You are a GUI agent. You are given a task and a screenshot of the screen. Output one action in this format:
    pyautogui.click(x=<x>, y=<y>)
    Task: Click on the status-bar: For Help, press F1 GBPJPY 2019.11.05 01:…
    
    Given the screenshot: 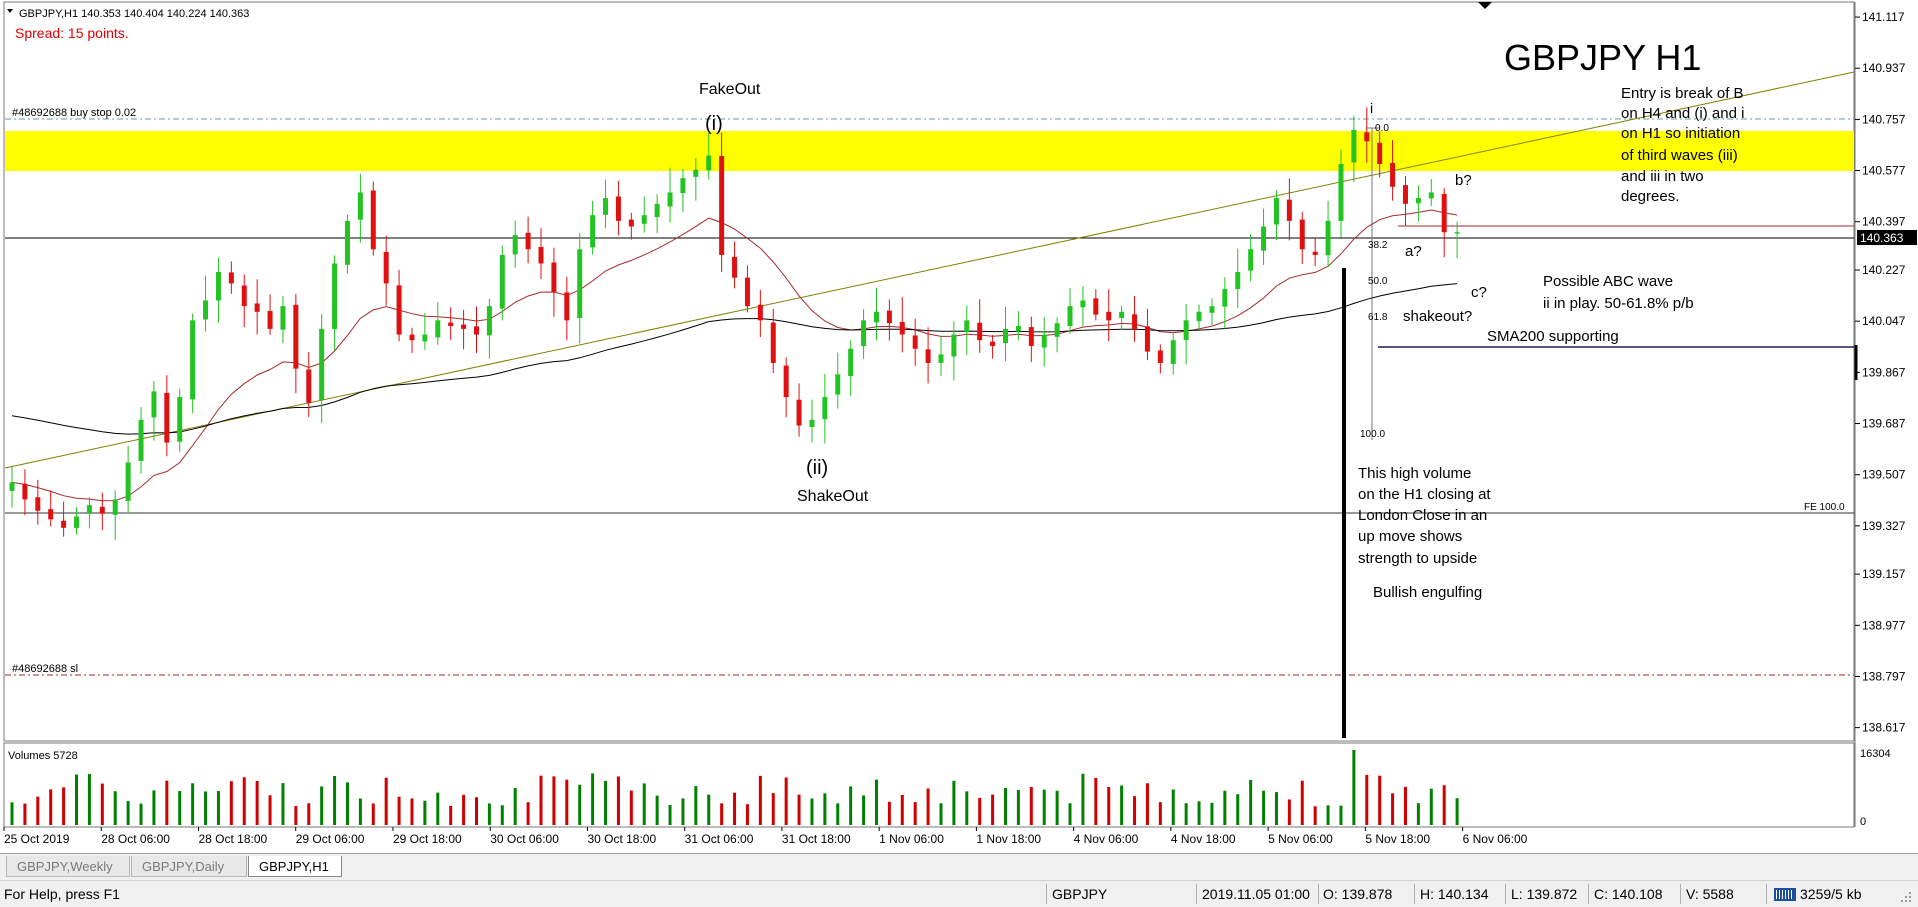 What is the action you would take?
    pyautogui.click(x=959, y=893)
    